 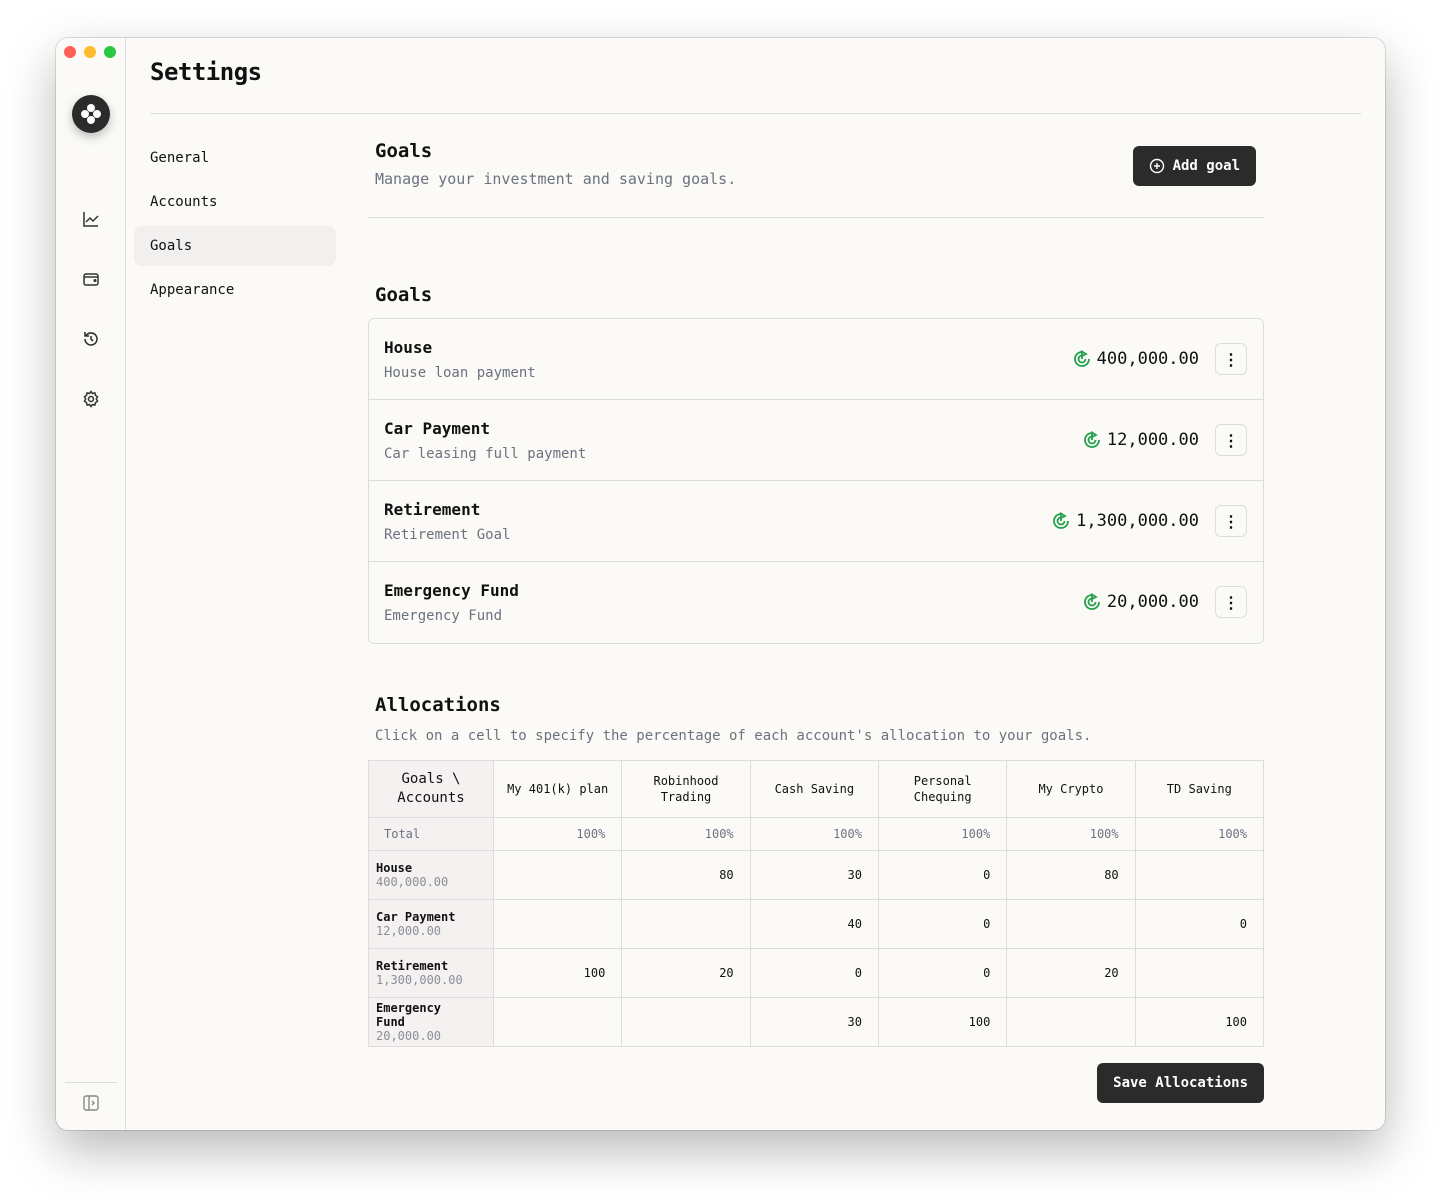 I want to click on table-row: House 400,000.00 80 30 0 80, so click(x=816, y=875).